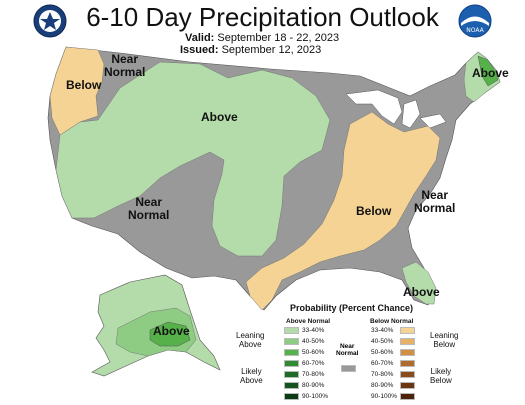 The height and width of the screenshot is (405, 525). I want to click on valid-label: Valid:, so click(200, 38).